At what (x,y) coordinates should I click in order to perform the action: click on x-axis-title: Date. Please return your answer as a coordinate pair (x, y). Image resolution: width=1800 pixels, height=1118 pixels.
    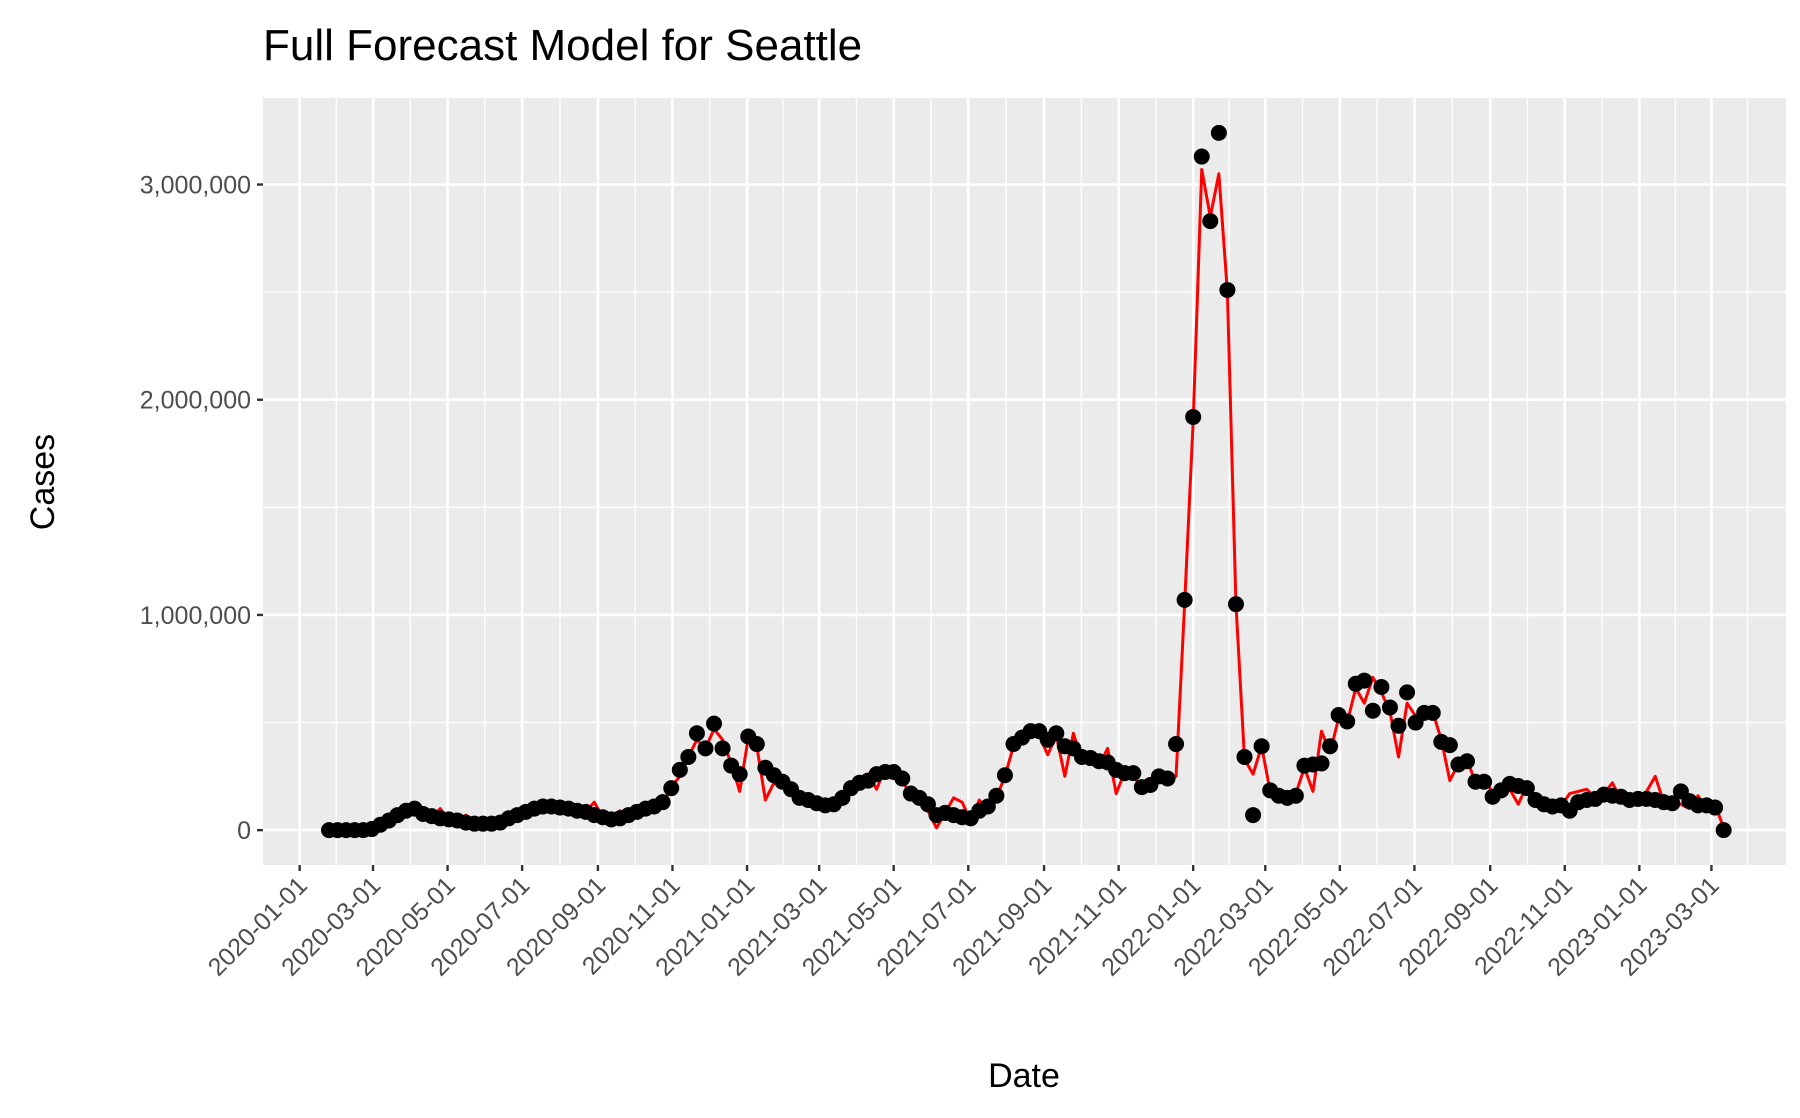
    Looking at the image, I should click on (1024, 1076).